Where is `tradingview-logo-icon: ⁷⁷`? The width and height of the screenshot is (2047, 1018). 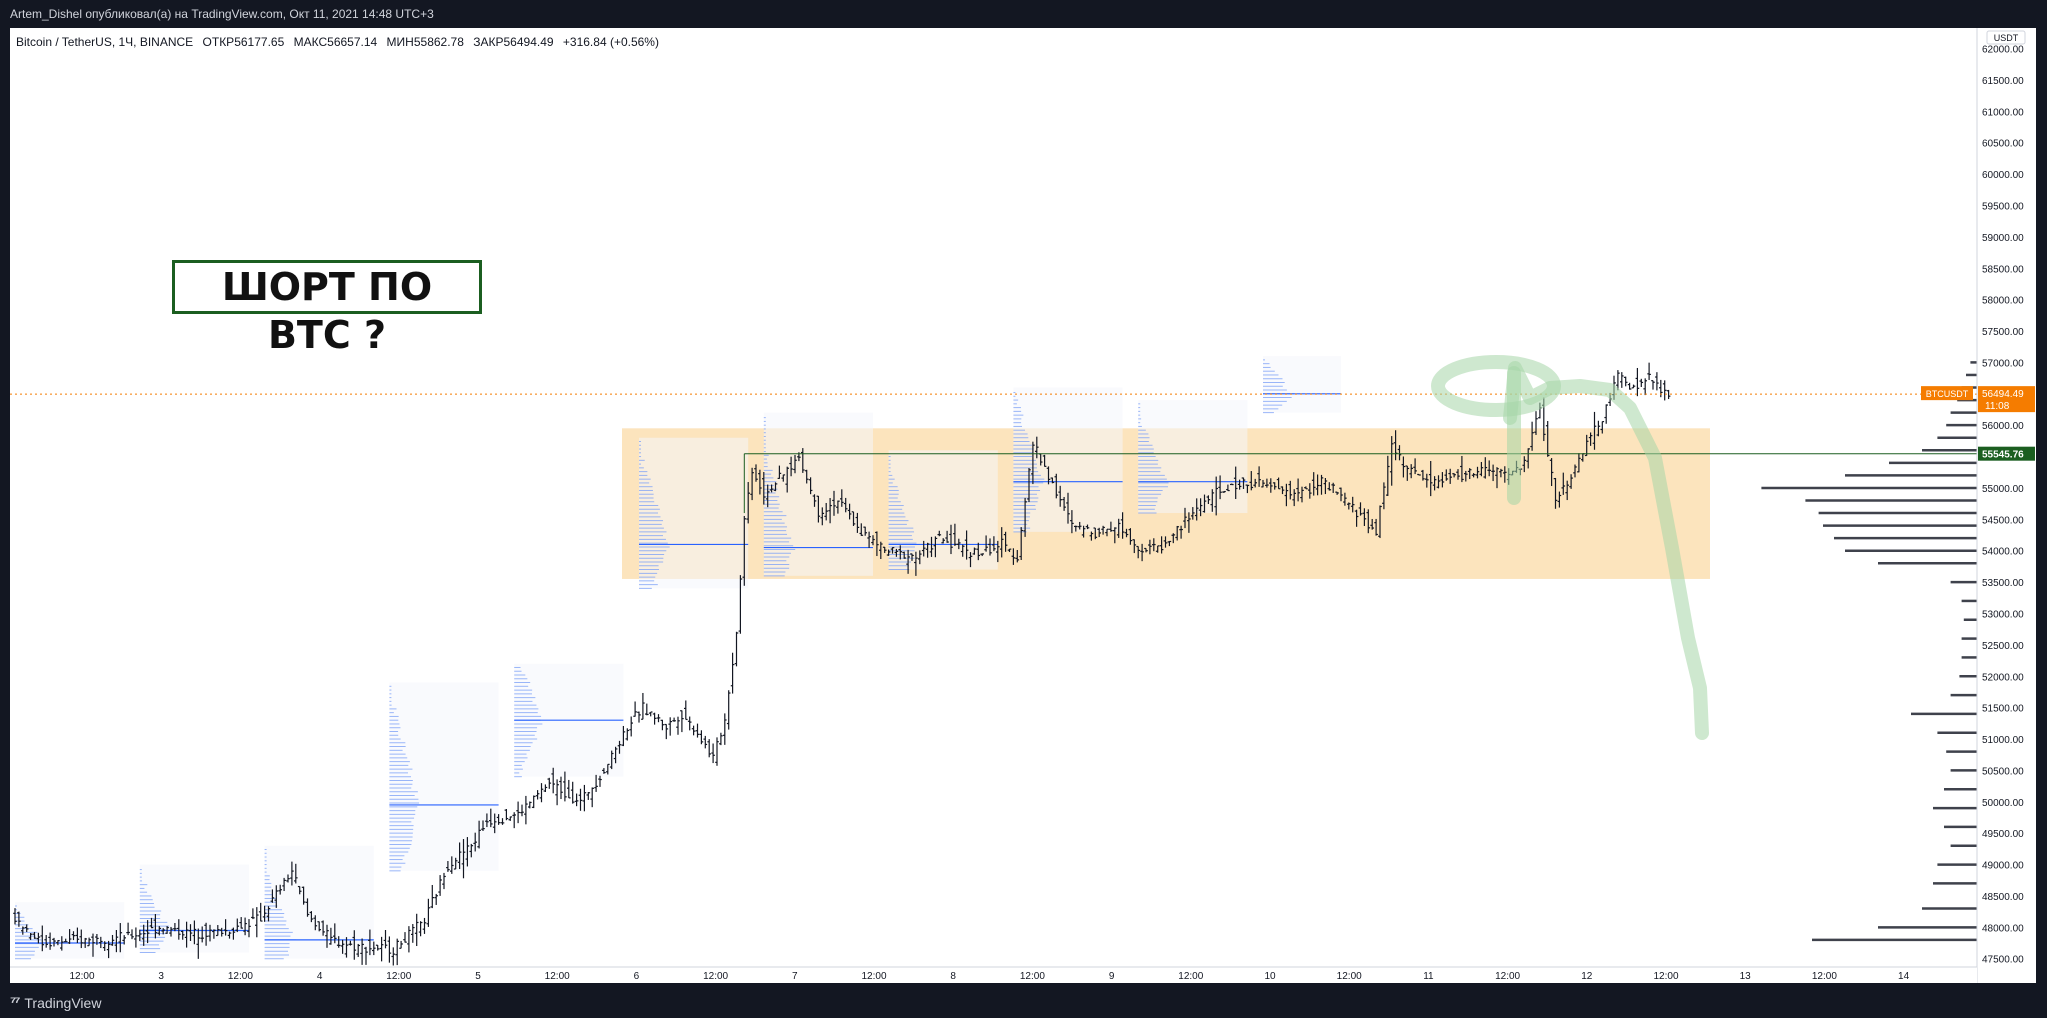
tradingview-logo-icon: ⁷⁷ is located at coordinates (15, 1002).